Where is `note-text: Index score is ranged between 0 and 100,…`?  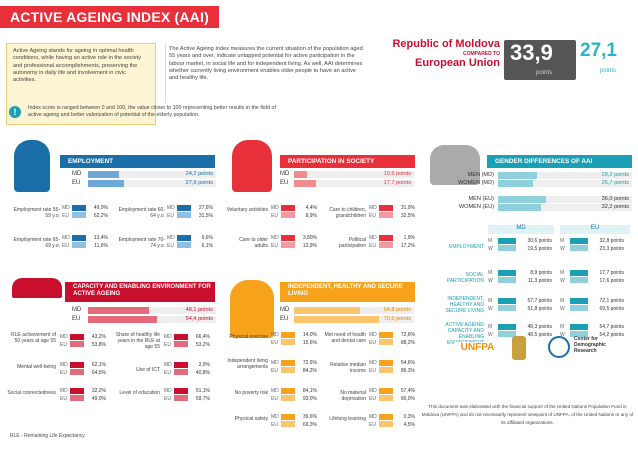
note-text: Index score is ranged between 0 and 100,… is located at coordinates (152, 111).